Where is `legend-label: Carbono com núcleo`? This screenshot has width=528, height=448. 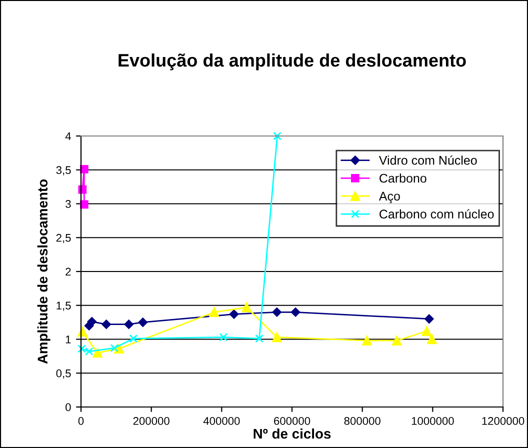 legend-label: Carbono com núcleo is located at coordinates (437, 214).